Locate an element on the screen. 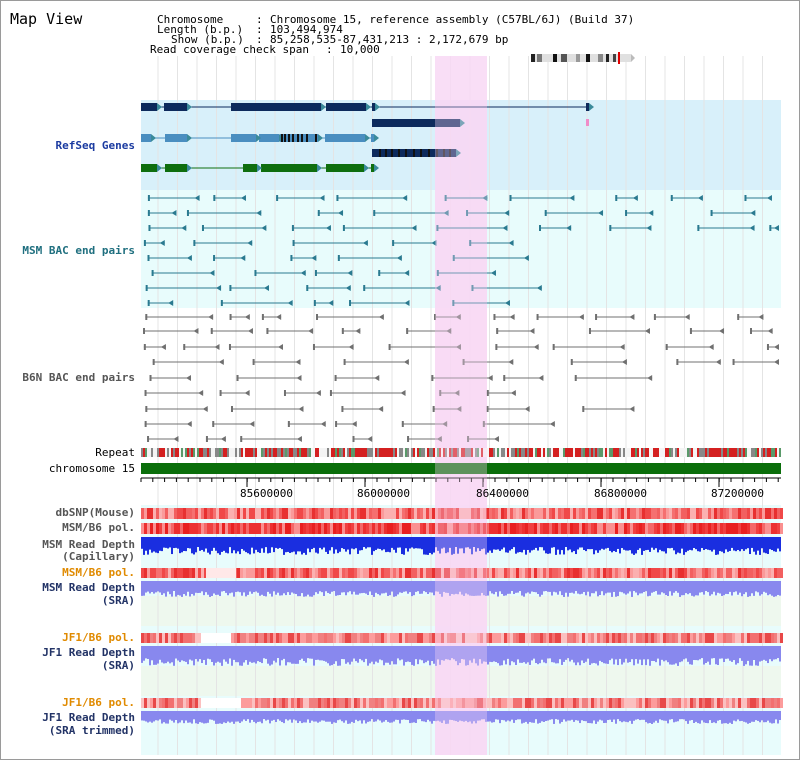 The image size is (800, 760). track-label-jf1-b6-pol-1: JF1/B6 pol. is located at coordinates (98, 637).